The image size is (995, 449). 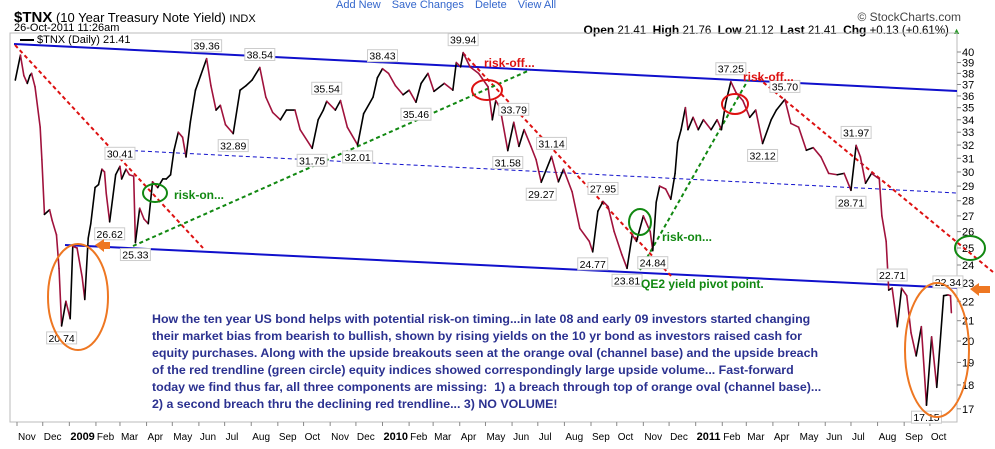 I want to click on value-label: 31.97, so click(x=856, y=133).